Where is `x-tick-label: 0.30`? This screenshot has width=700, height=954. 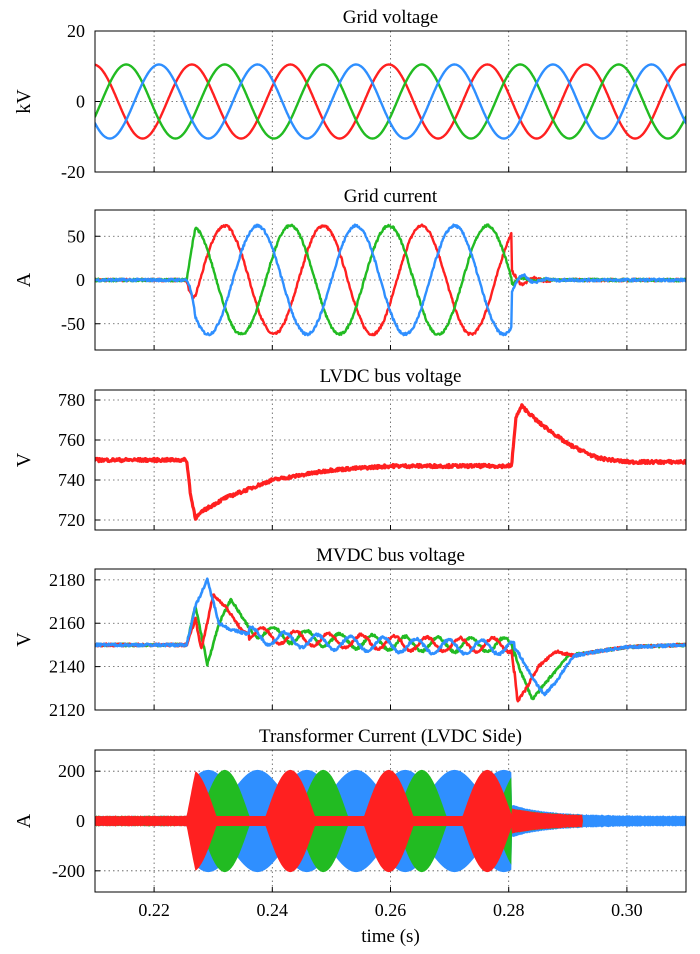
x-tick-label: 0.30 is located at coordinates (627, 910).